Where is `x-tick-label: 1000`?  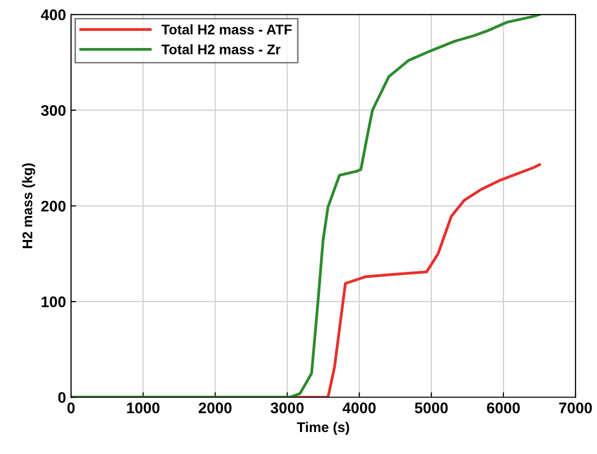
x-tick-label: 1000 is located at coordinates (143, 408).